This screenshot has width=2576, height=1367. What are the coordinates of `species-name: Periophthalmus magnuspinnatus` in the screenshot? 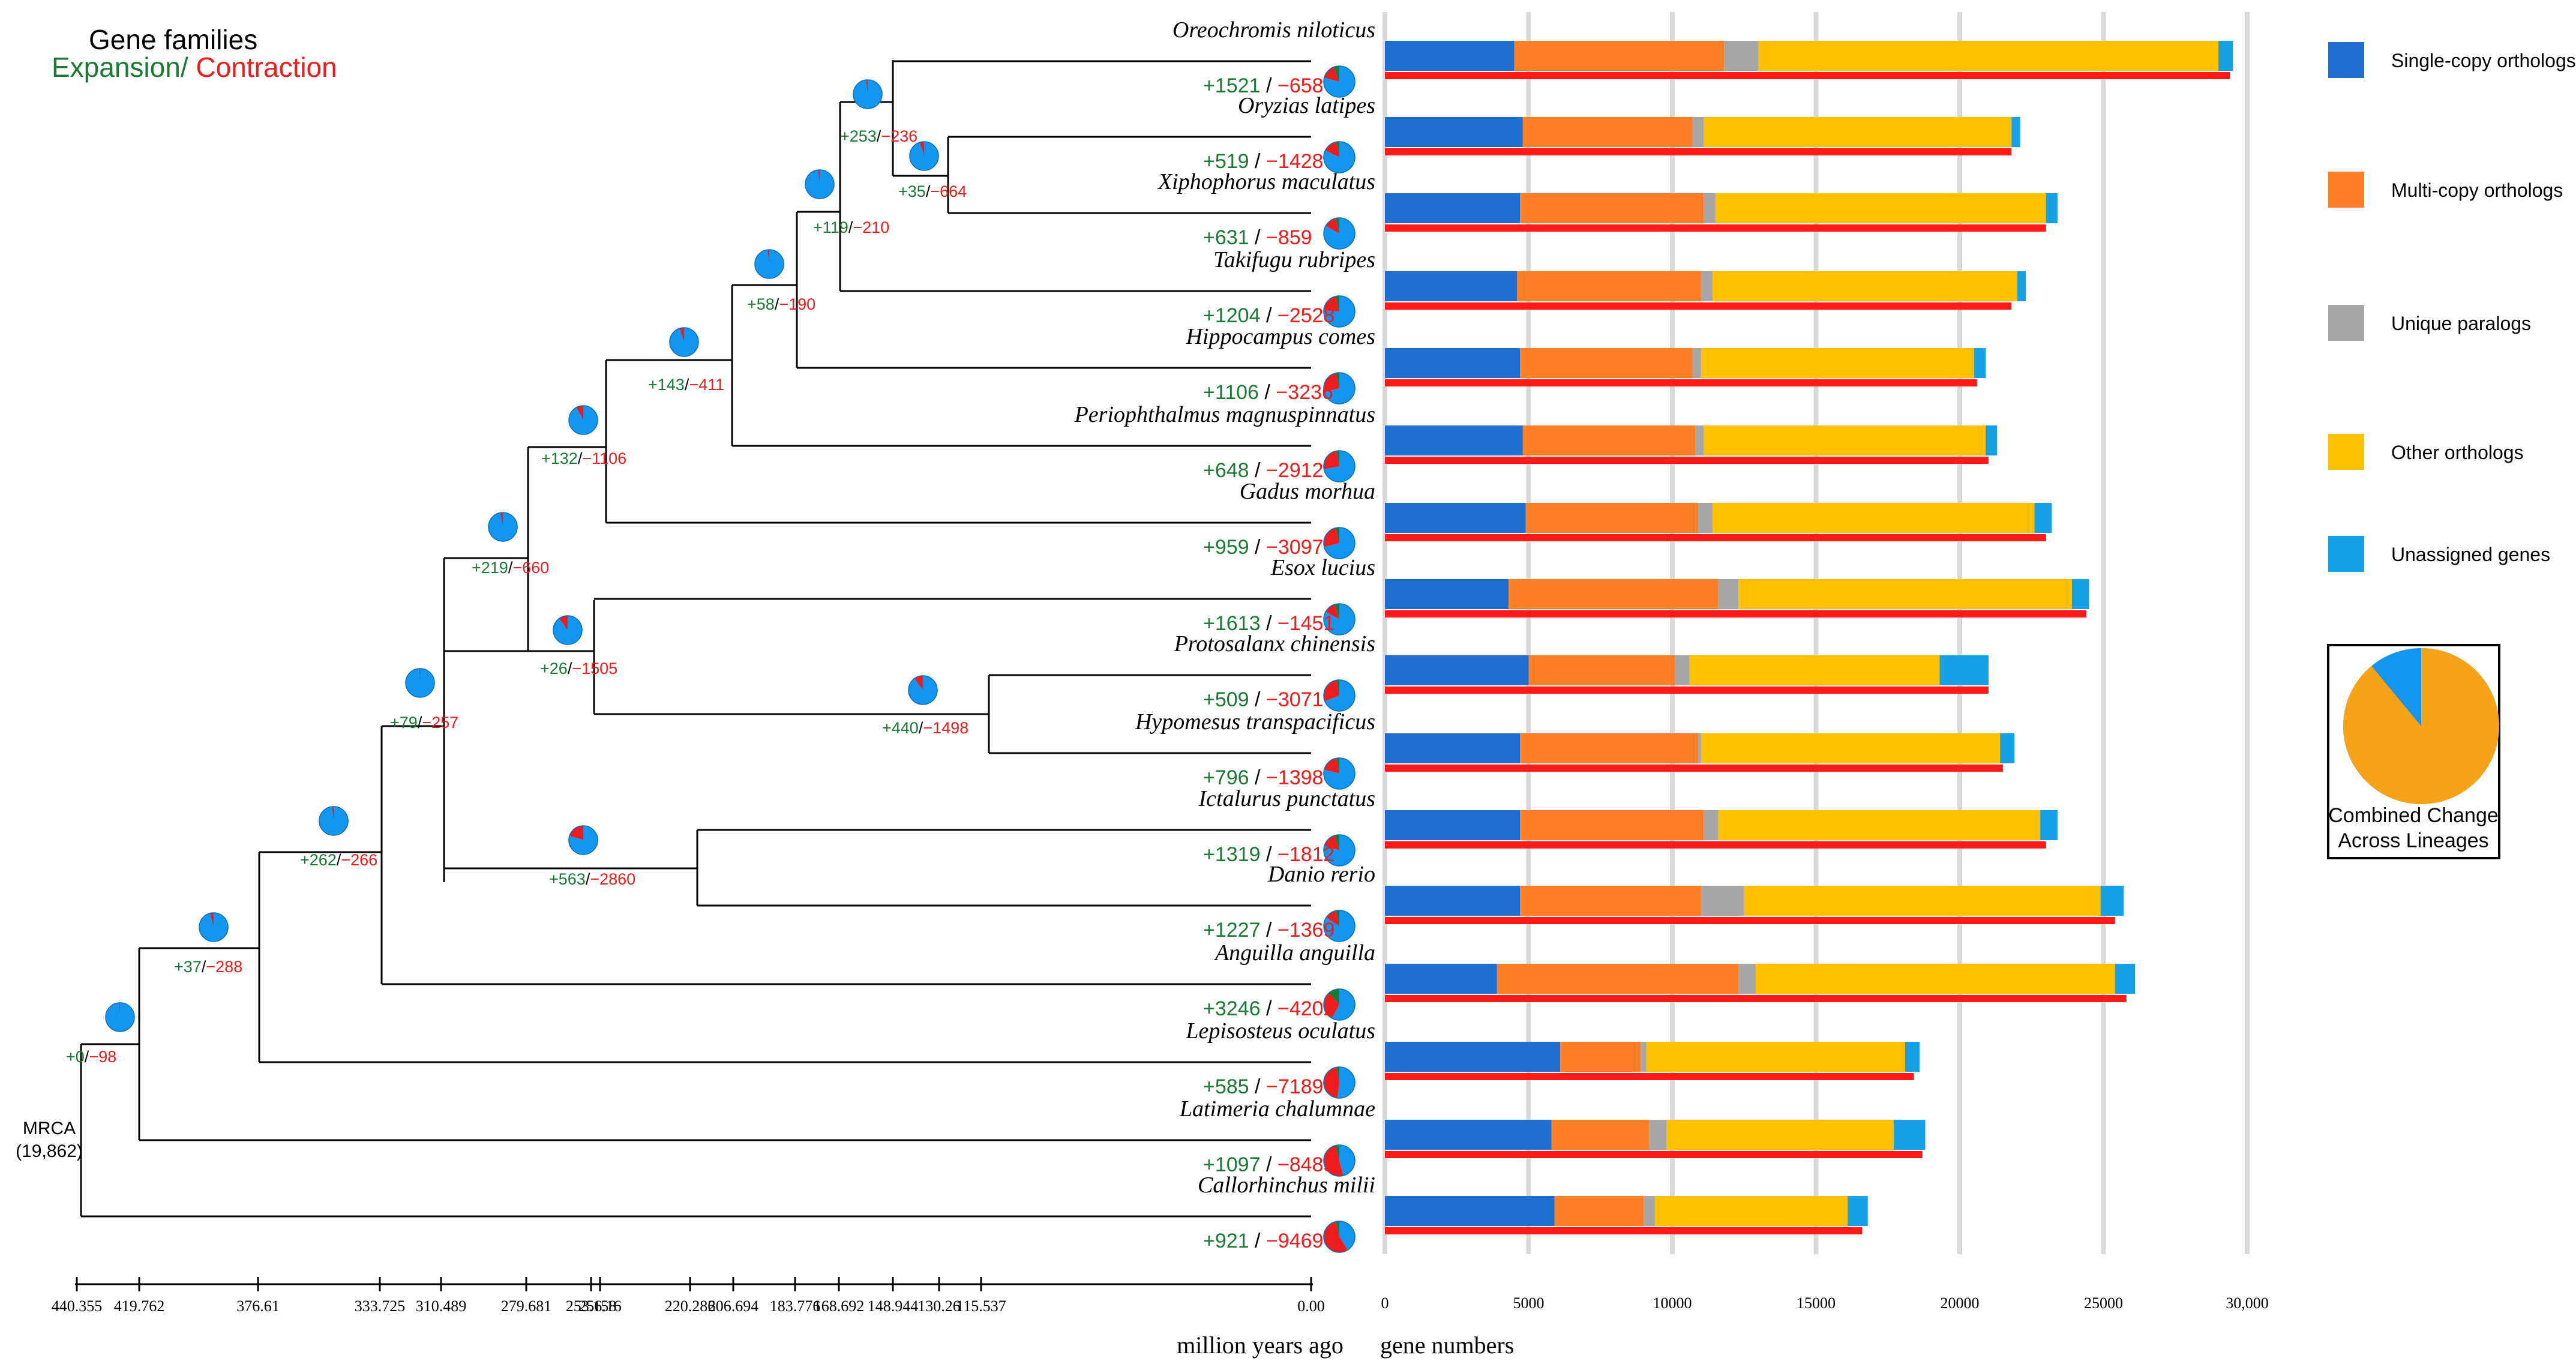 It's located at (1224, 414).